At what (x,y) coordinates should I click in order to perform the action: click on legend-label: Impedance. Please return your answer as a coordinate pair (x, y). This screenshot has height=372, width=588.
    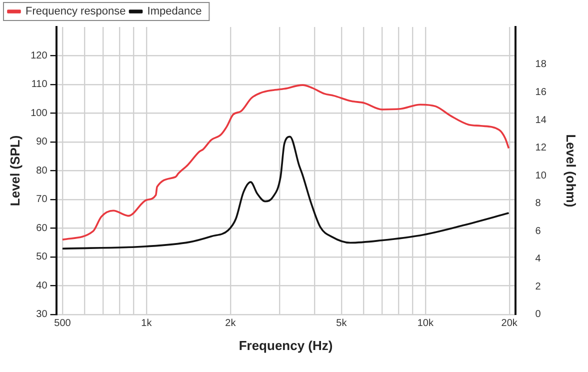
    Looking at the image, I should click on (174, 12).